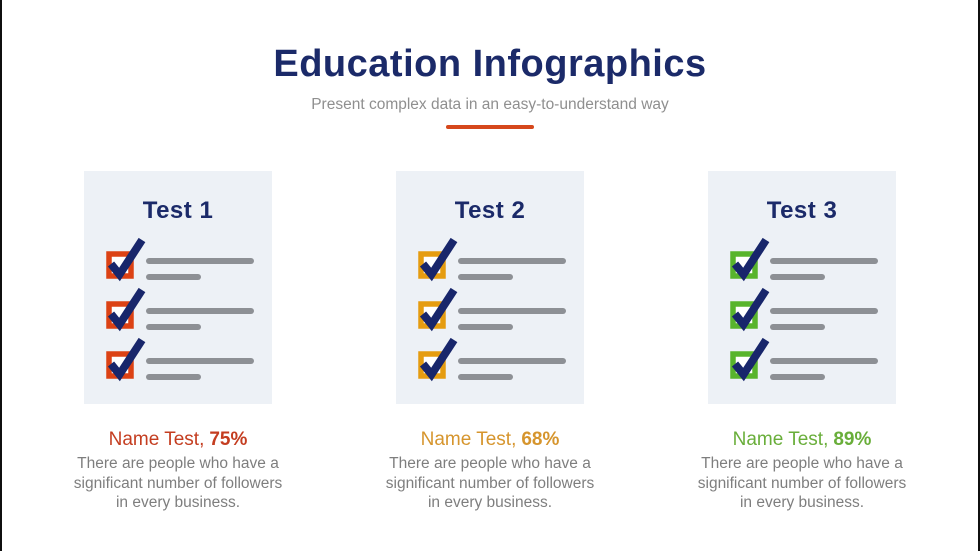  Describe the element at coordinates (979, 275) in the screenshot. I see `right-edge-bar` at that location.